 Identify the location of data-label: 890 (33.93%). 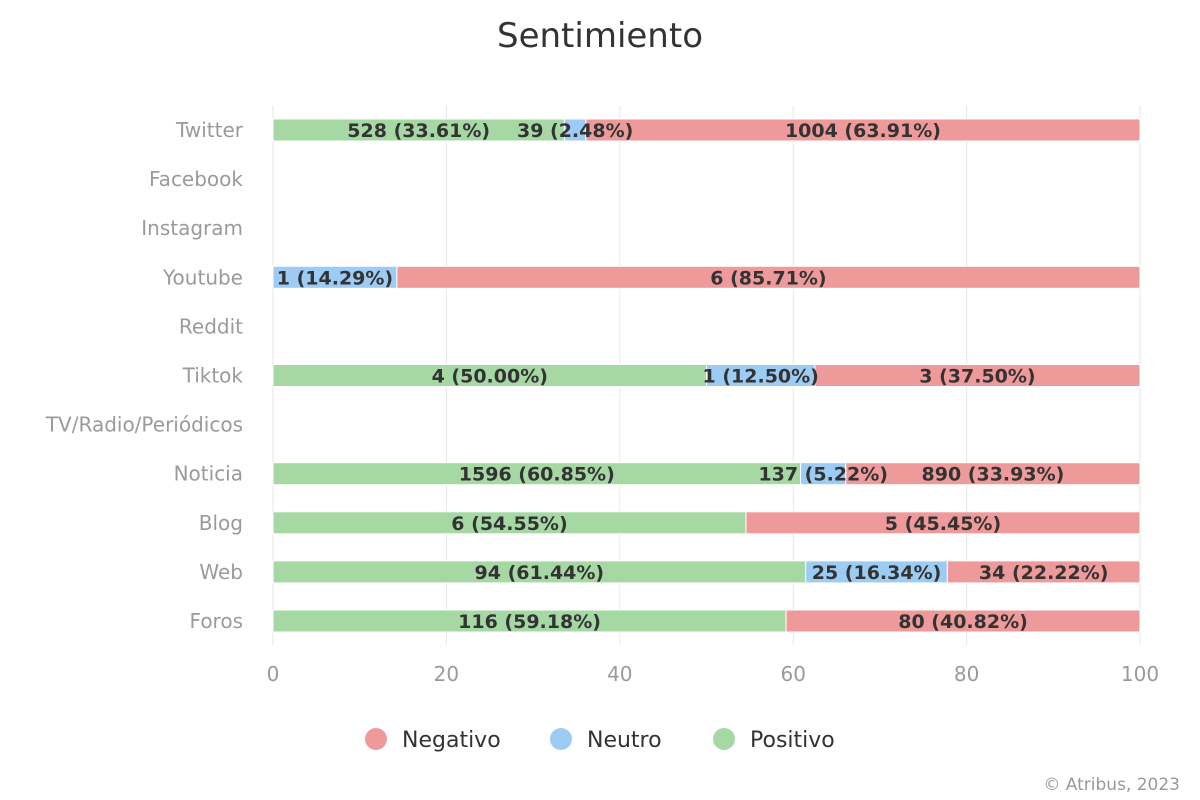
(993, 475).